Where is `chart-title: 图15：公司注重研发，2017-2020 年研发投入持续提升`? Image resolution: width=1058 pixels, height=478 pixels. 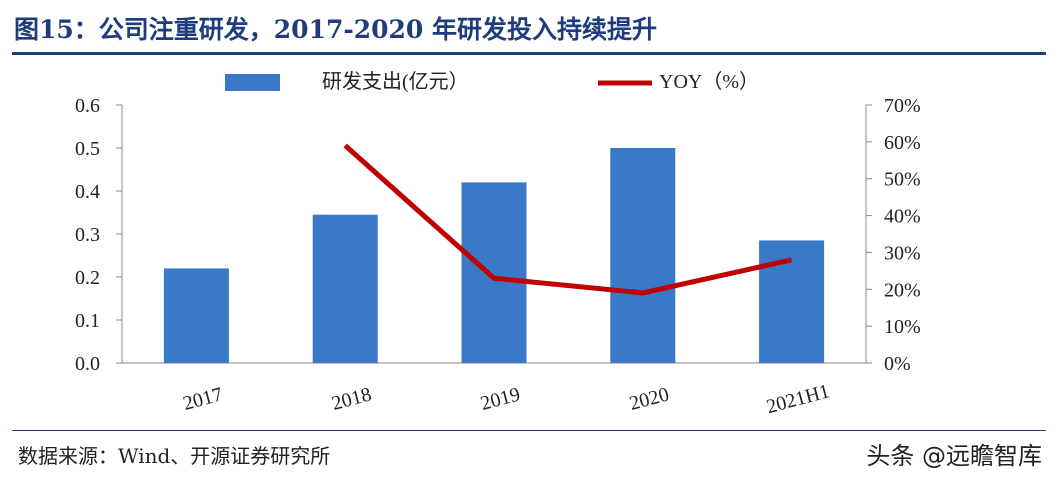 chart-title: 图15：公司注重研发，2017-2020 年研发投入持续提升 is located at coordinates (336, 29).